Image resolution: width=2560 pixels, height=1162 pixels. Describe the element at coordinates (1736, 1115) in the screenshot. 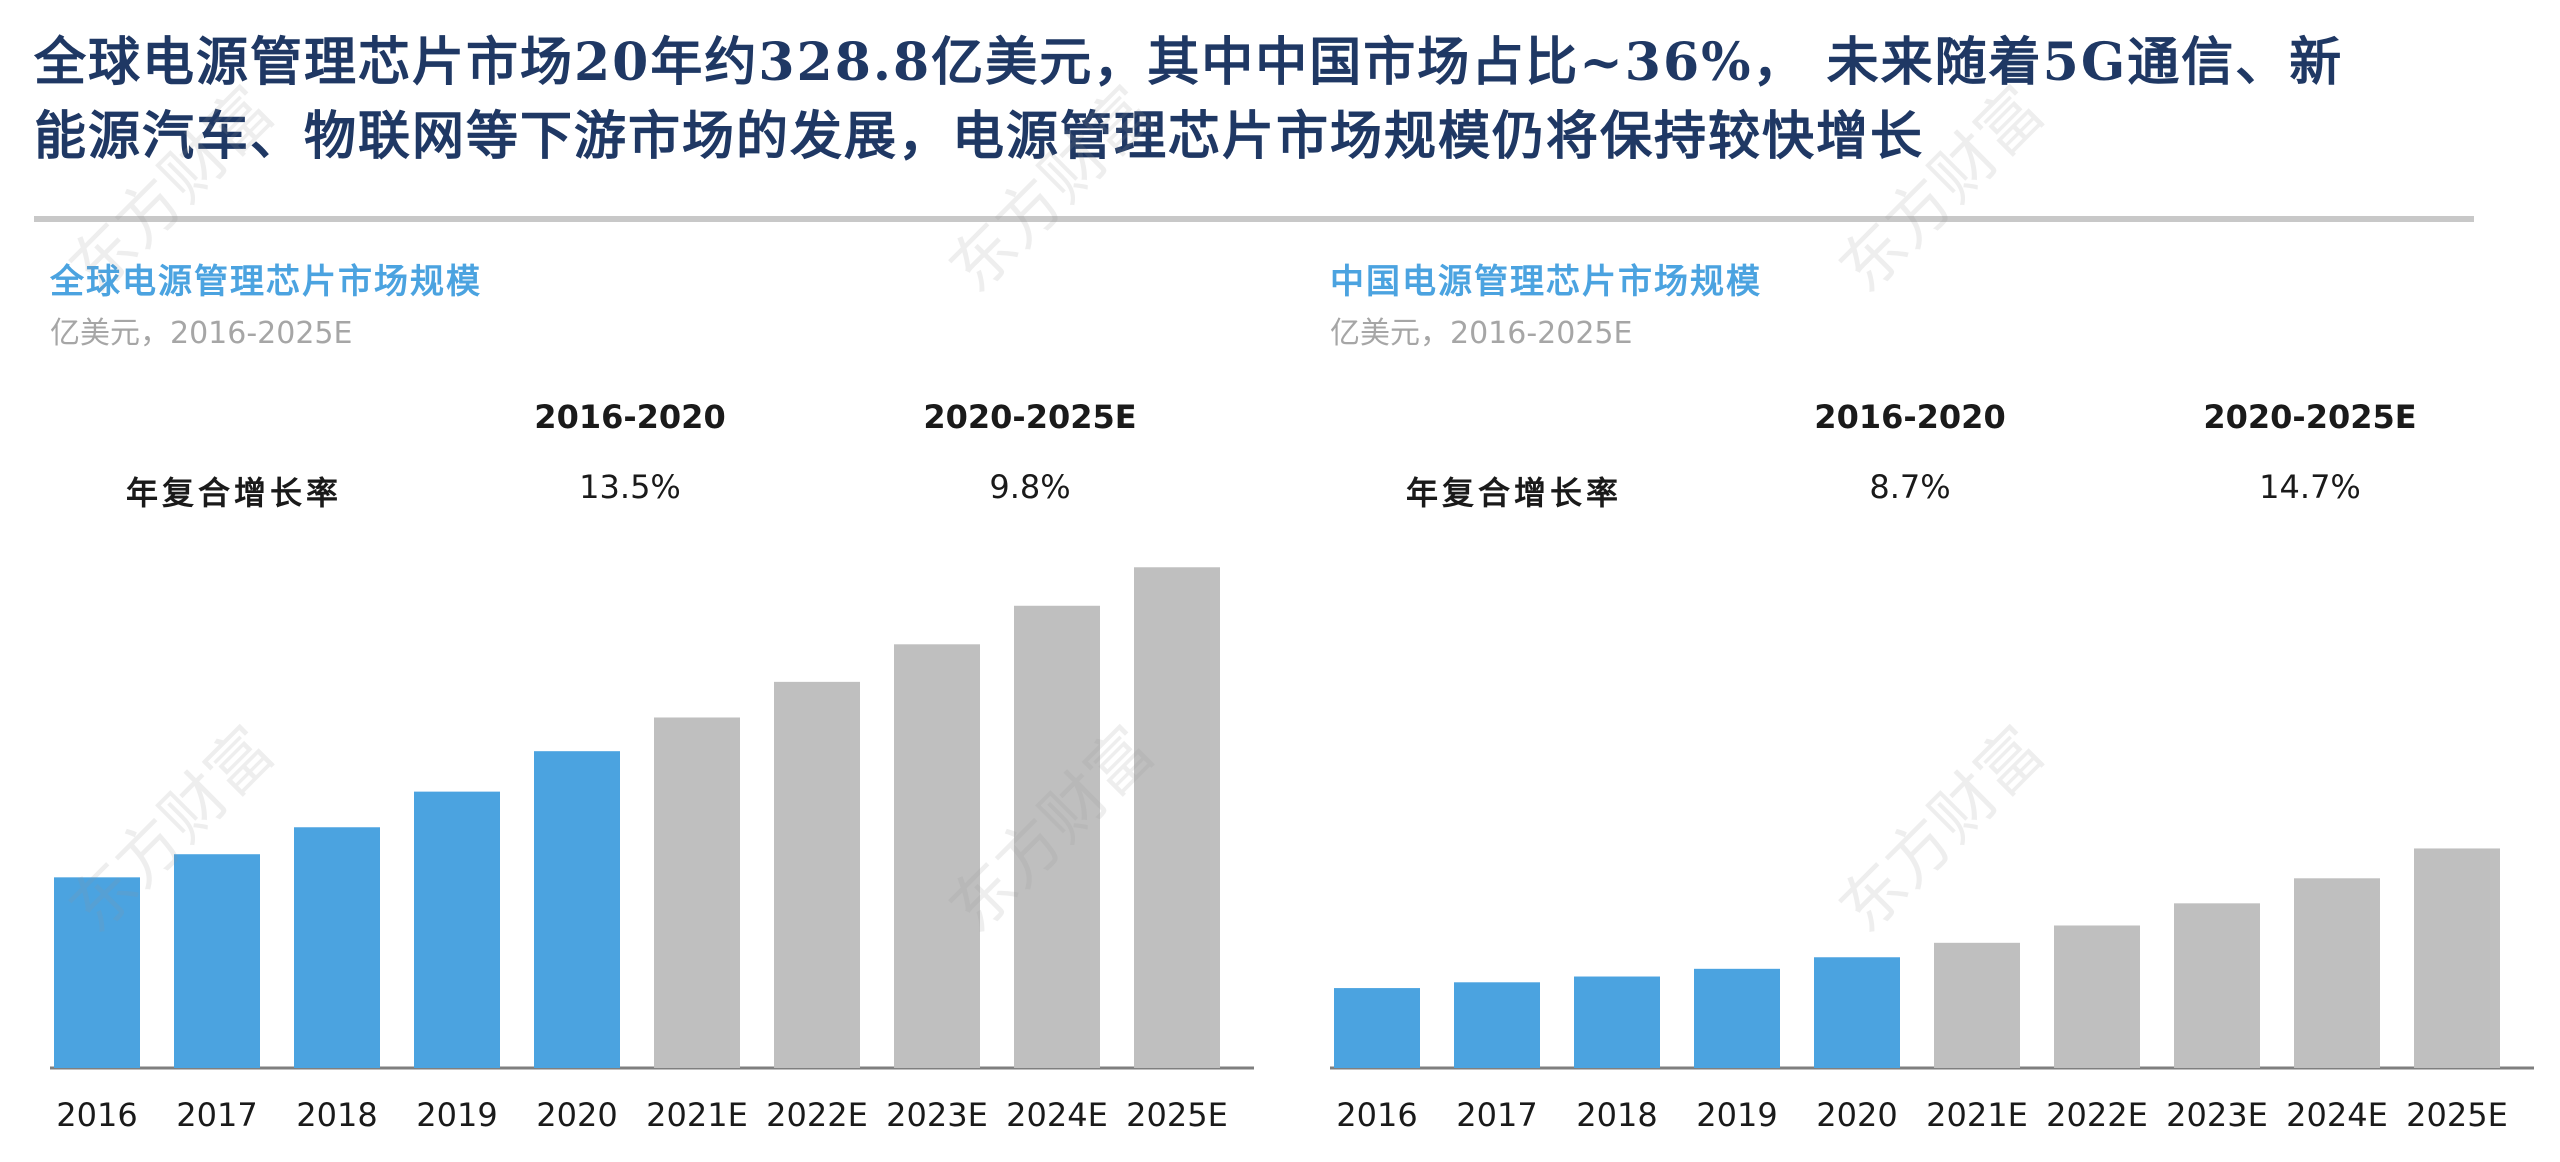

I see `china-tick-label: 2019` at that location.